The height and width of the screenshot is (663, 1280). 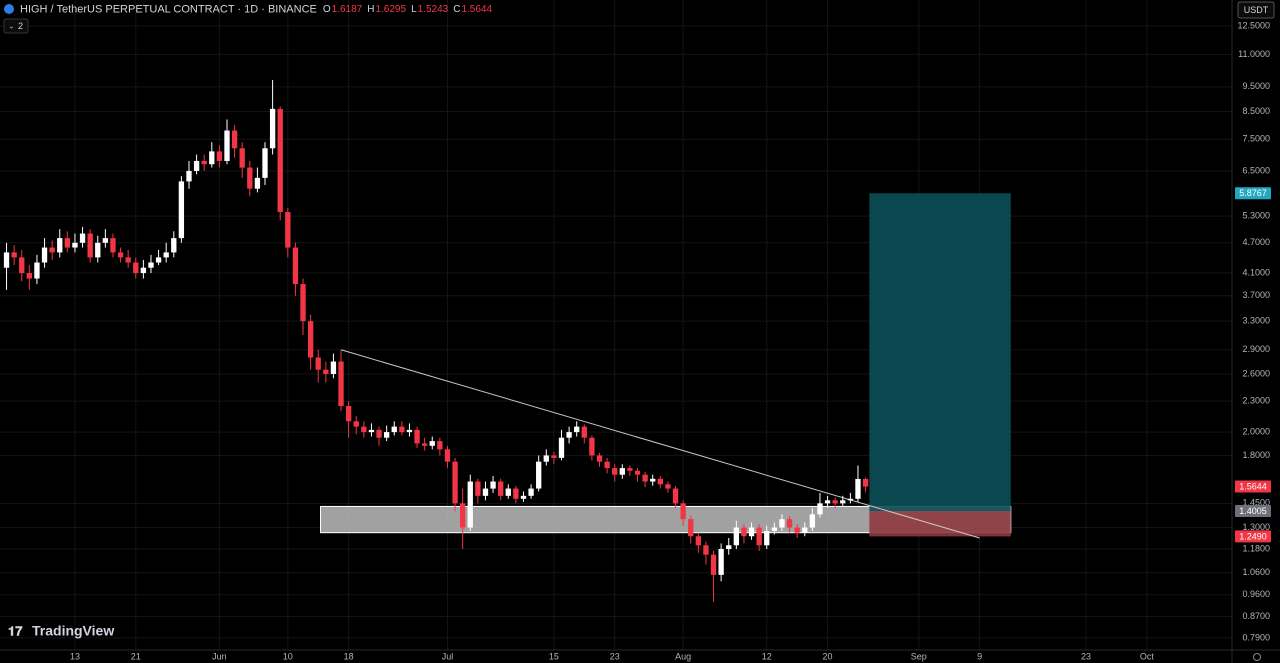 What do you see at coordinates (1254, 54) in the screenshot?
I see `y-tick-label: 11.0000` at bounding box center [1254, 54].